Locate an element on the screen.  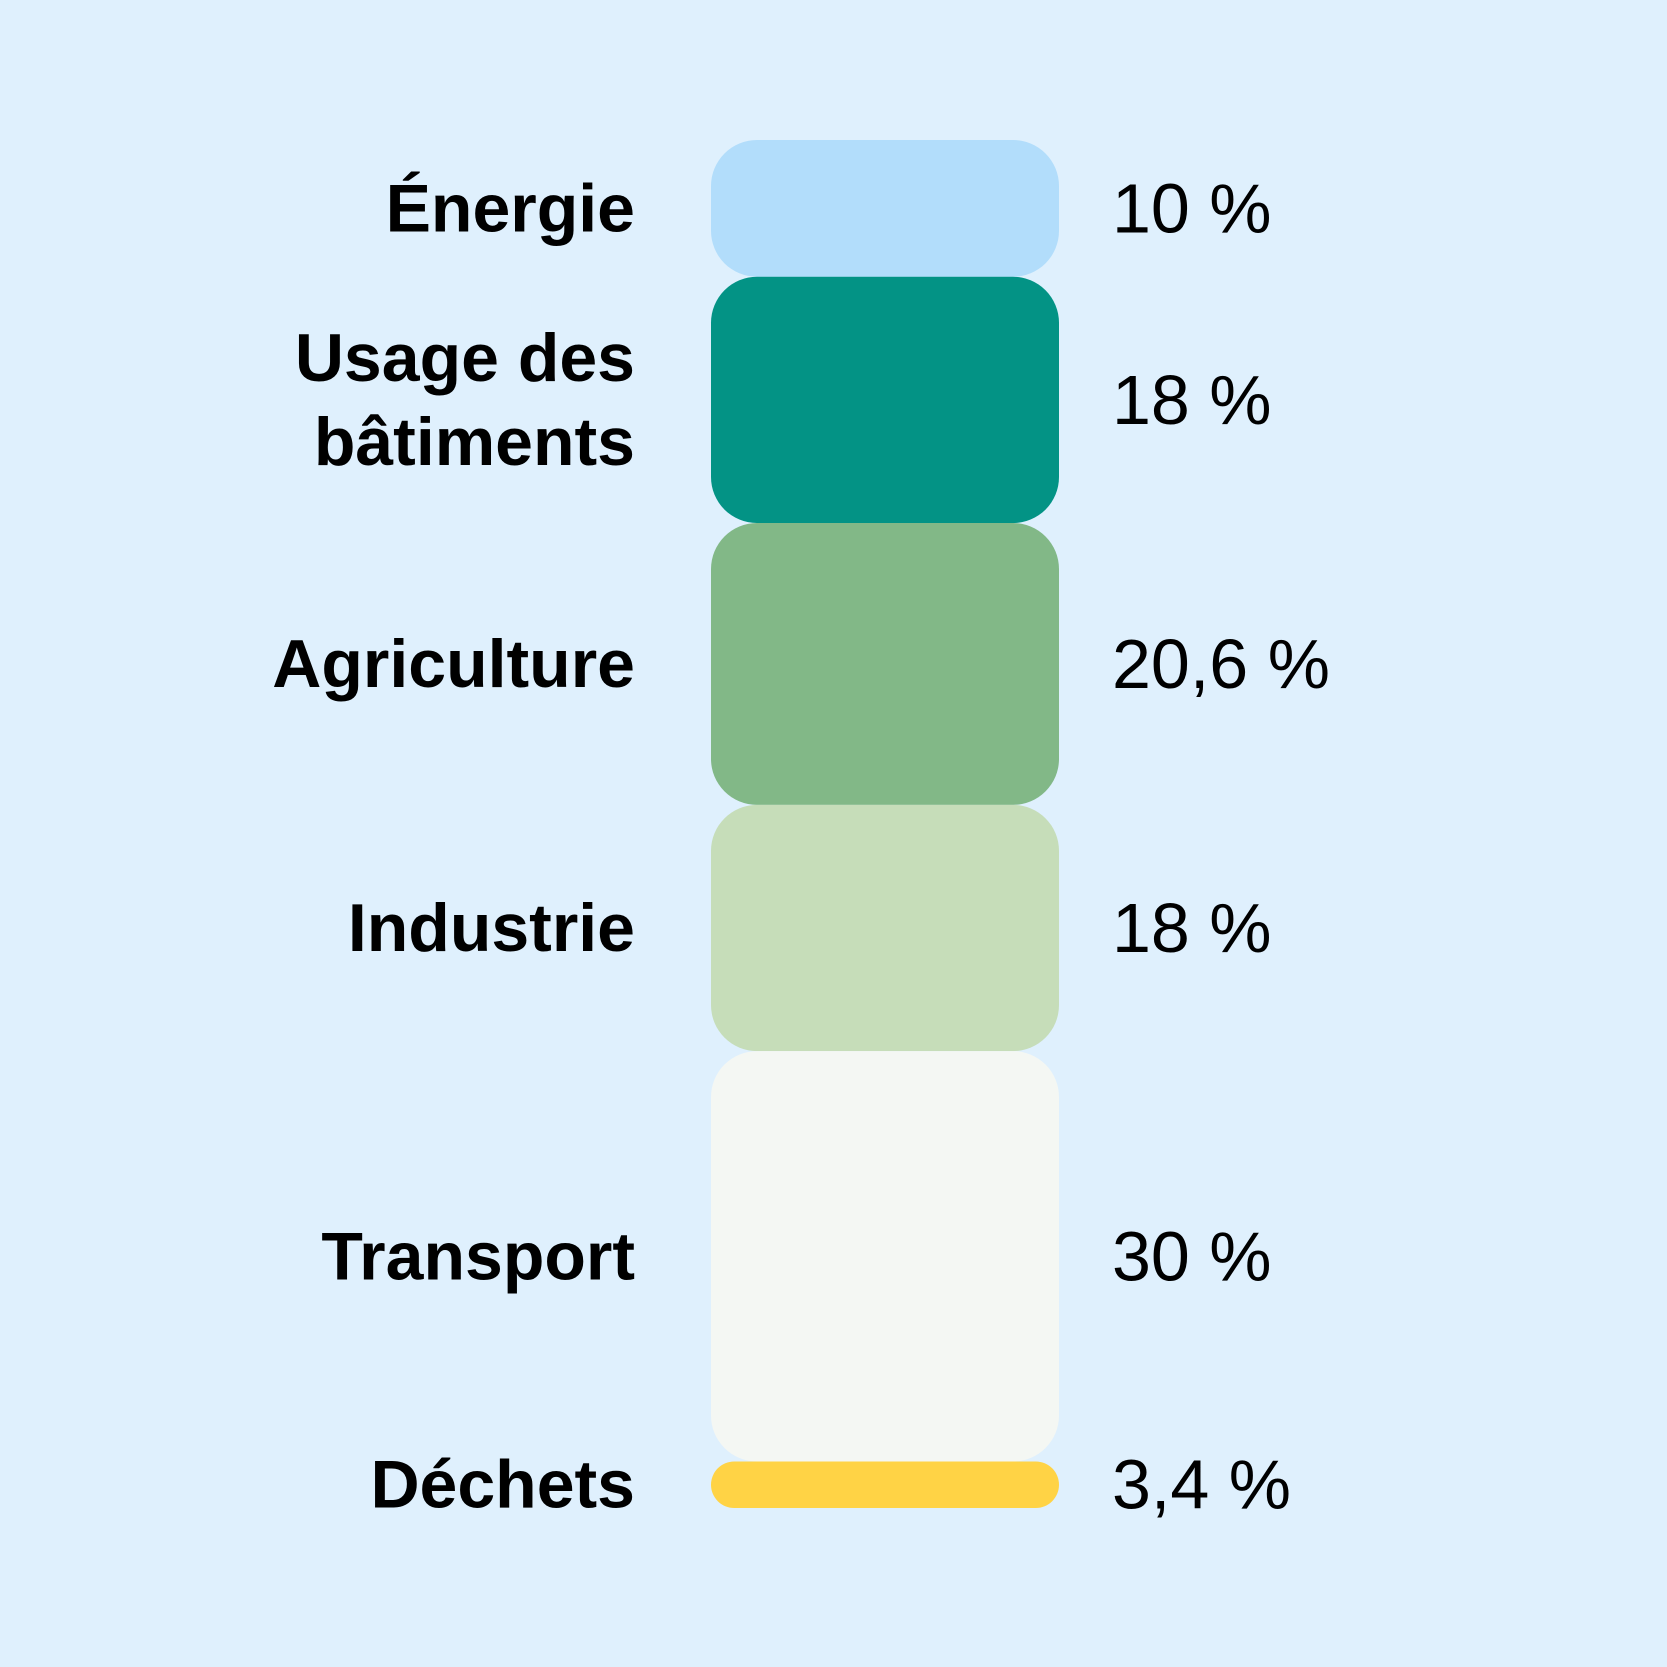
bar-segment-dechets is located at coordinates (885, 1484).